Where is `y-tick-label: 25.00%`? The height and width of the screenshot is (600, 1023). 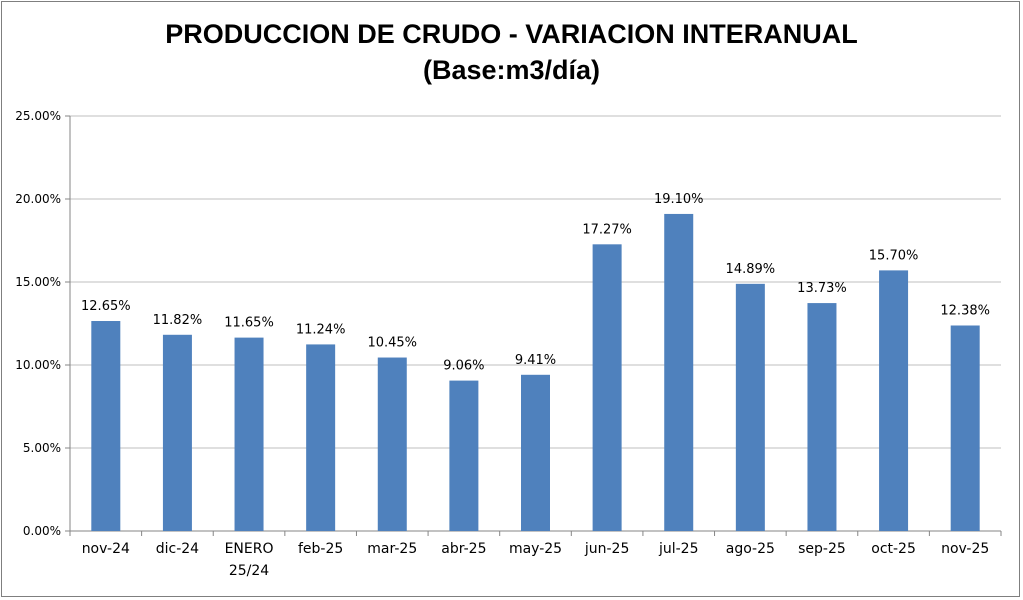 y-tick-label: 25.00% is located at coordinates (38, 116).